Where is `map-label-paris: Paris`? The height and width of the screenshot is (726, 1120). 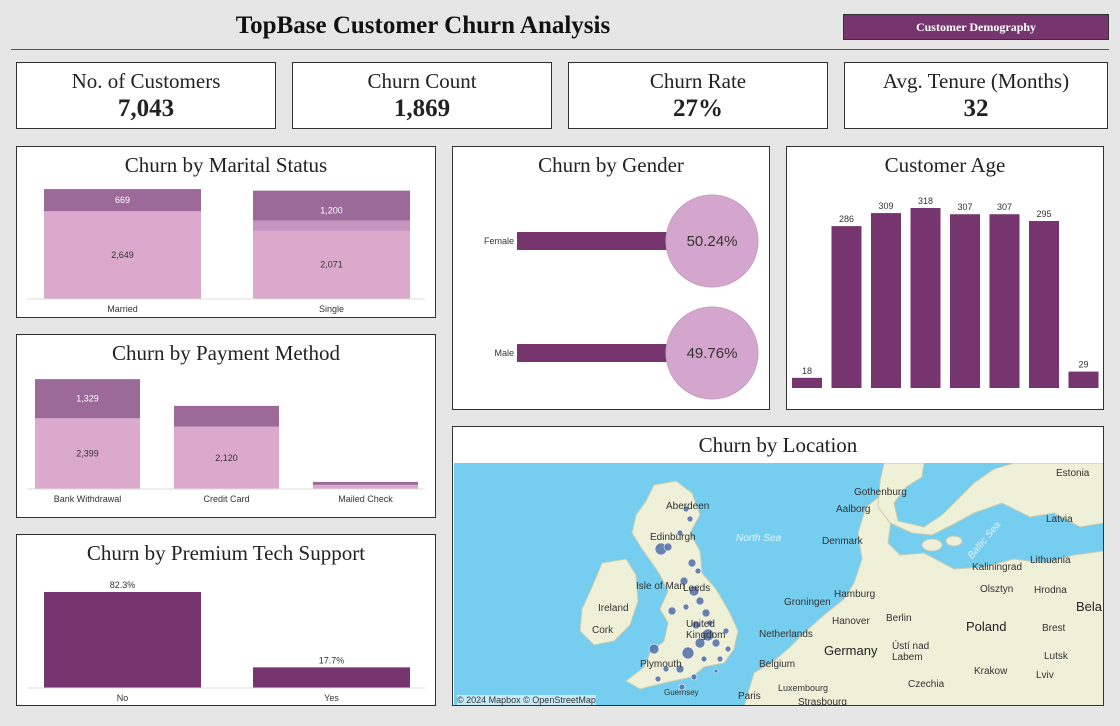
map-label-paris: Paris is located at coordinates (749, 696).